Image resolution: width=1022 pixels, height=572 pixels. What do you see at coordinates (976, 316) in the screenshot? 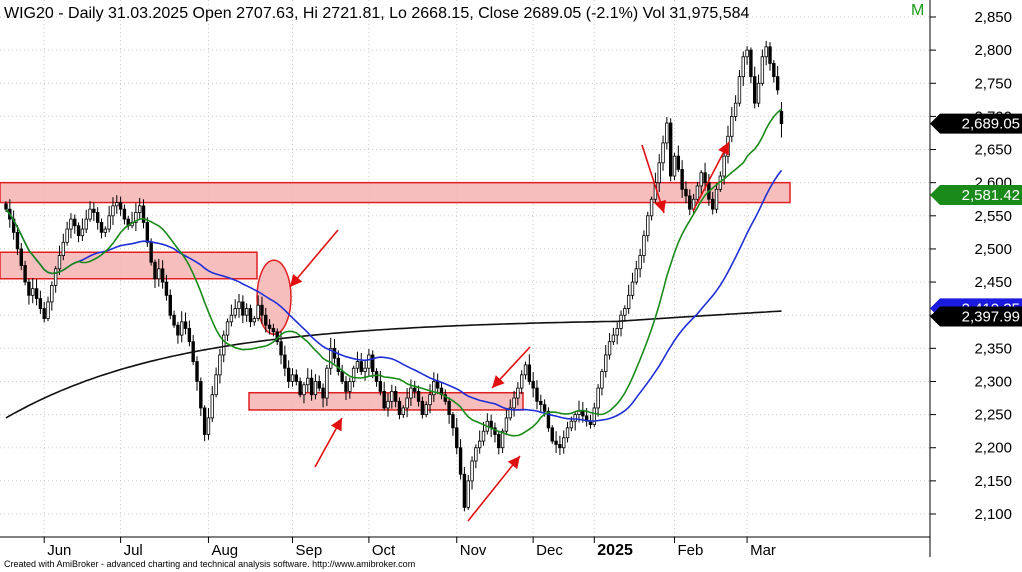
I see `price-badge` at bounding box center [976, 316].